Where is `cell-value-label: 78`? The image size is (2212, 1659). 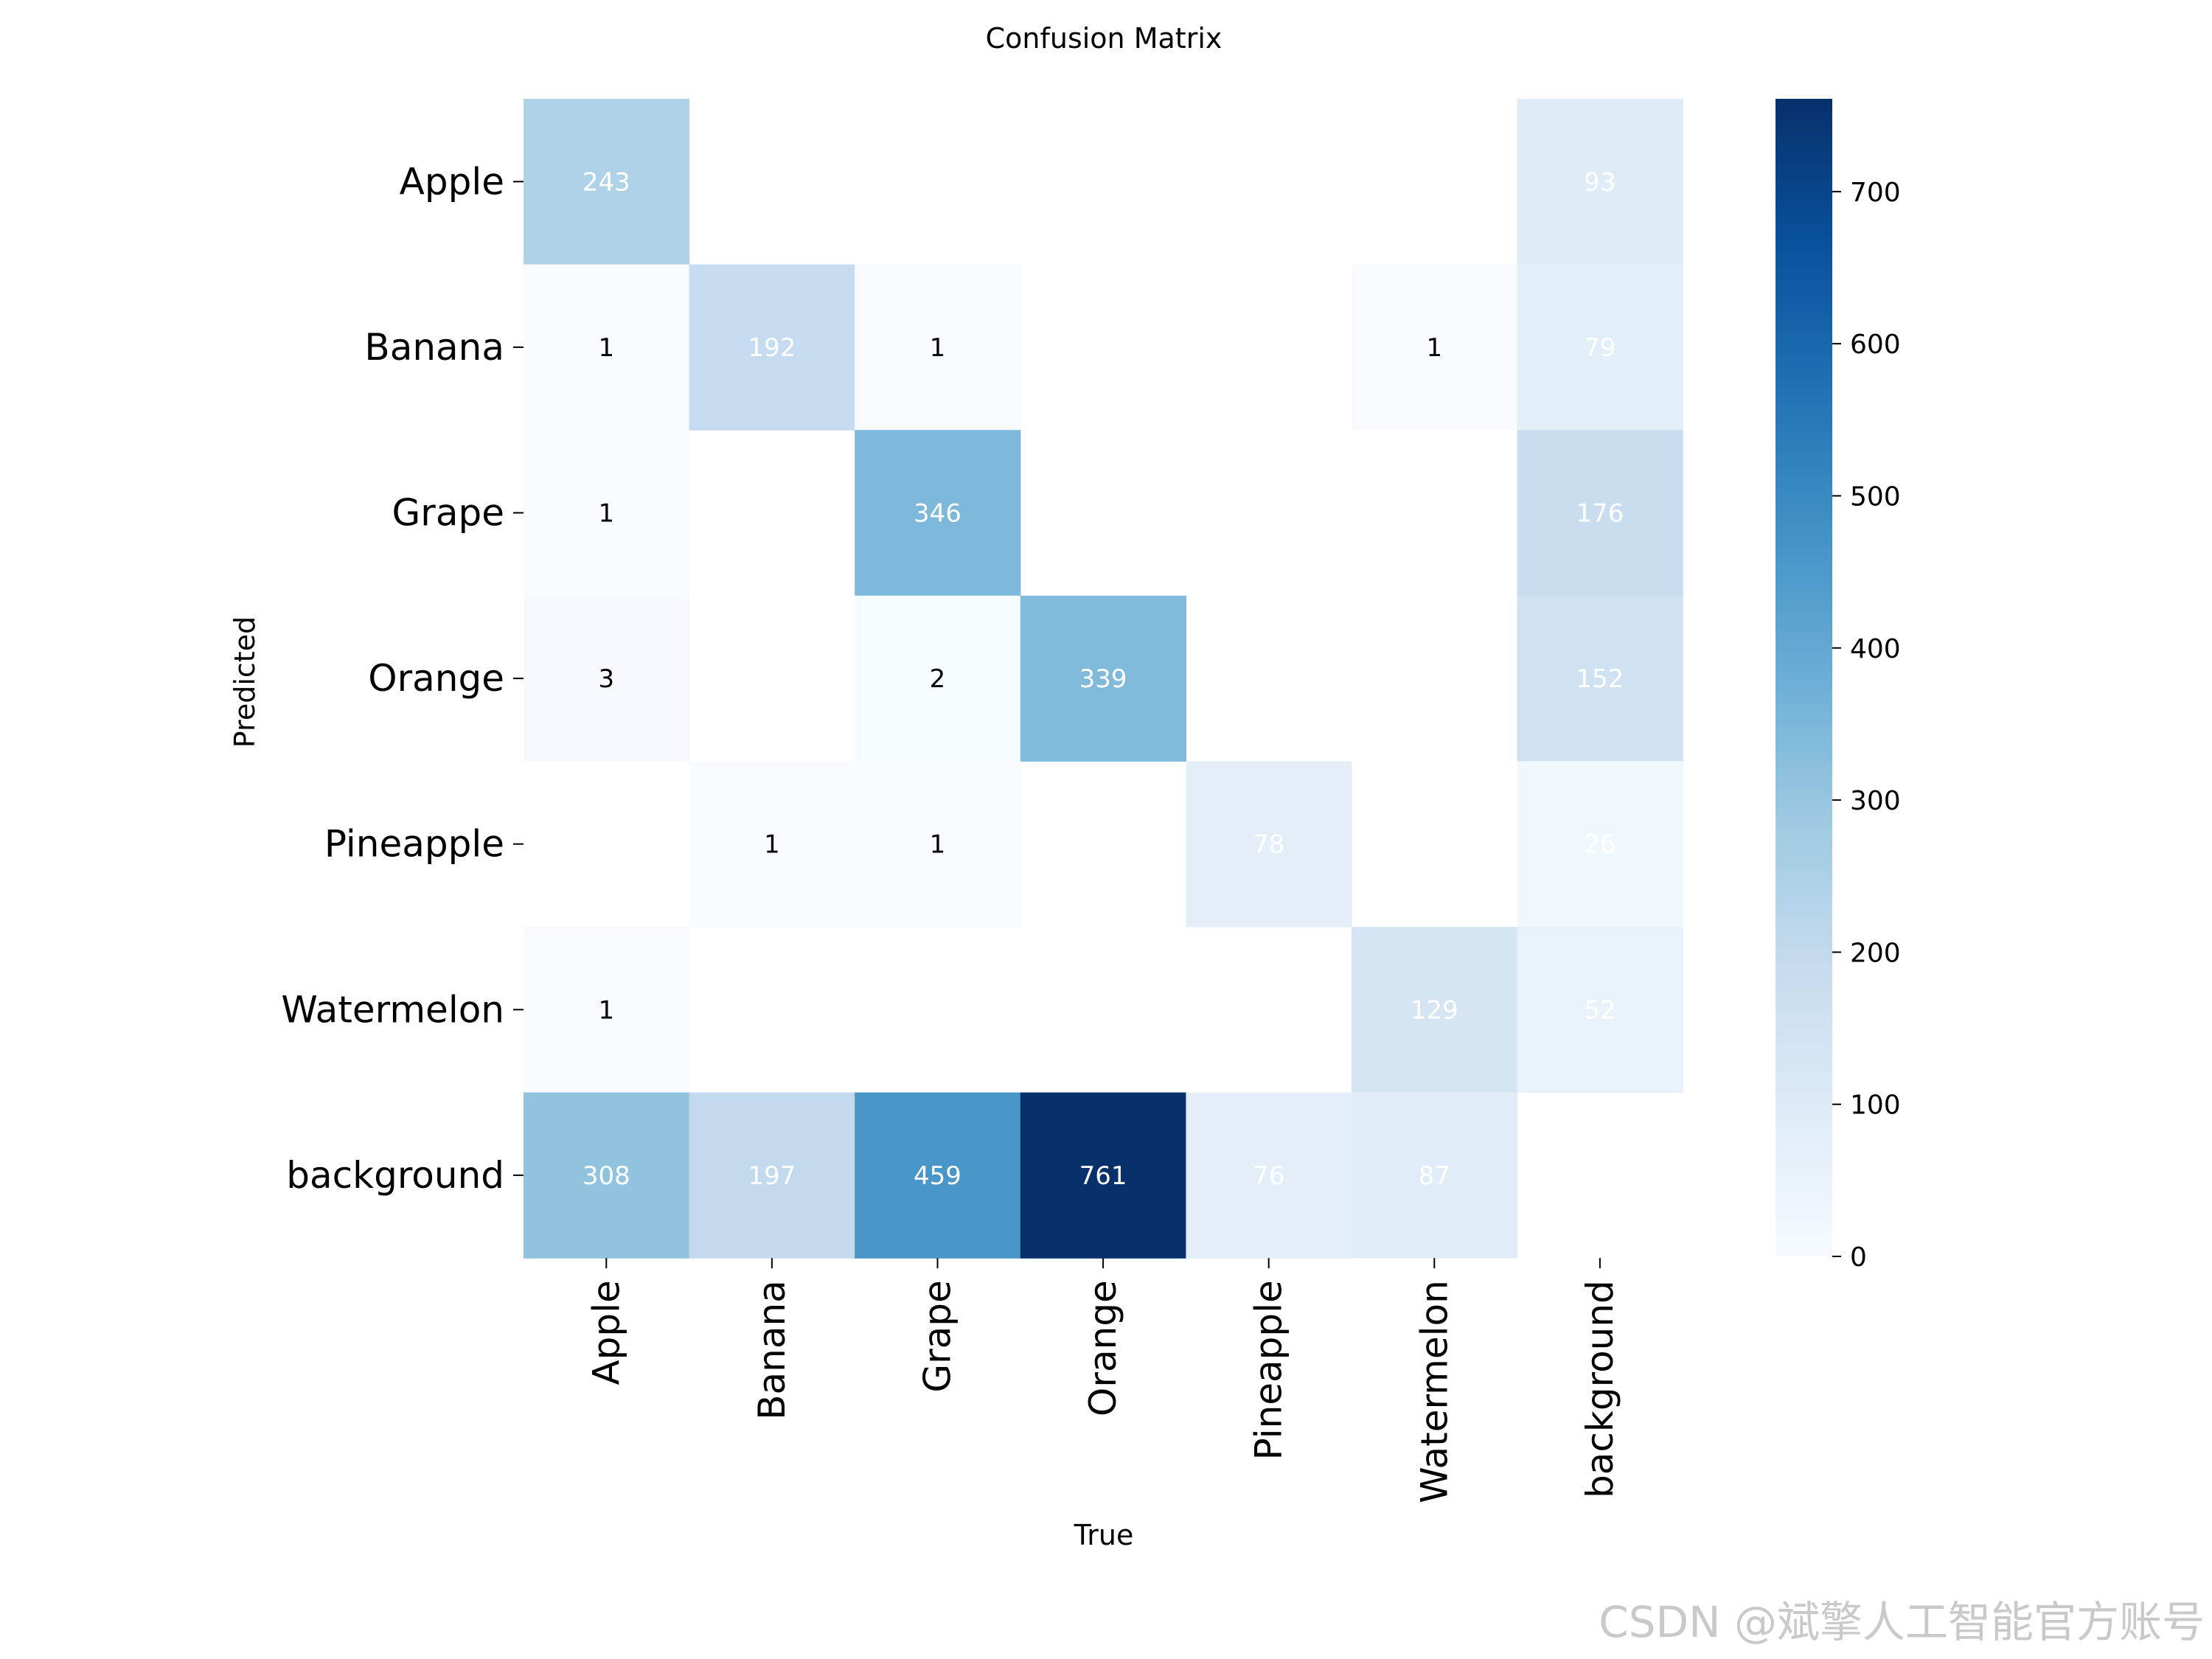 cell-value-label: 78 is located at coordinates (1268, 845).